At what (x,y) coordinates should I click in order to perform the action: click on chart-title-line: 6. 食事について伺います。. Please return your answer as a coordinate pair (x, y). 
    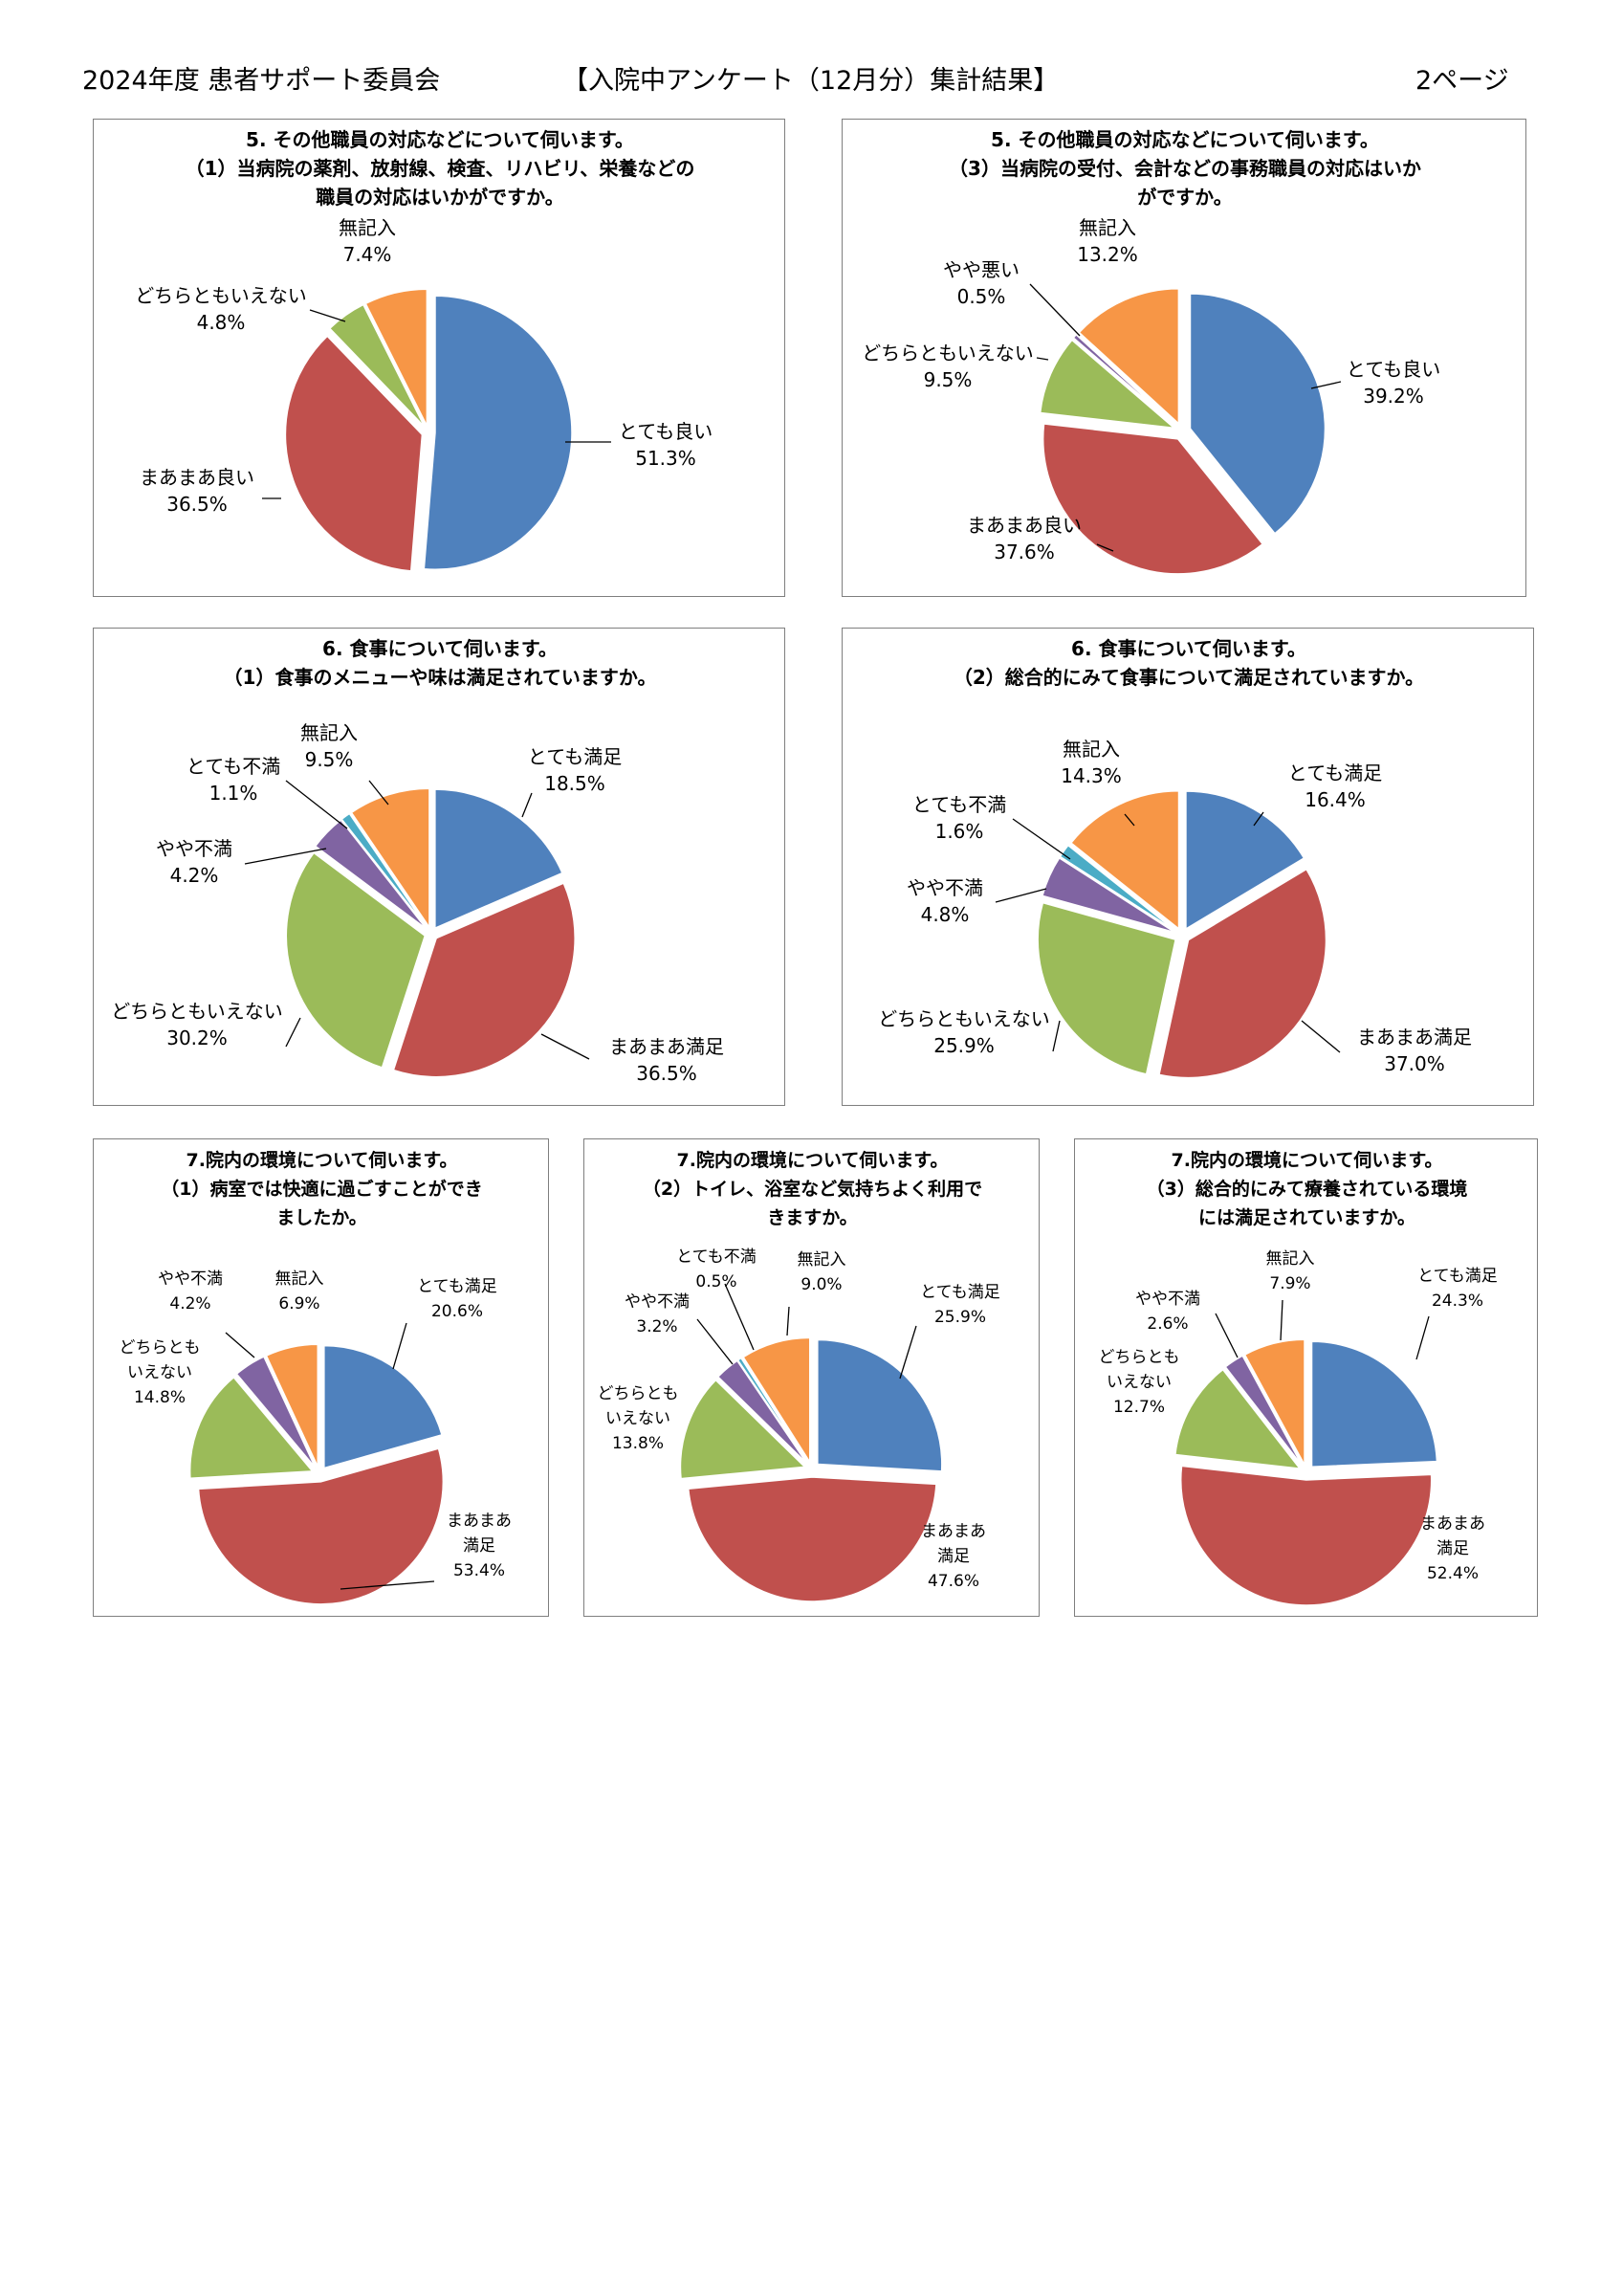
    Looking at the image, I should click on (440, 649).